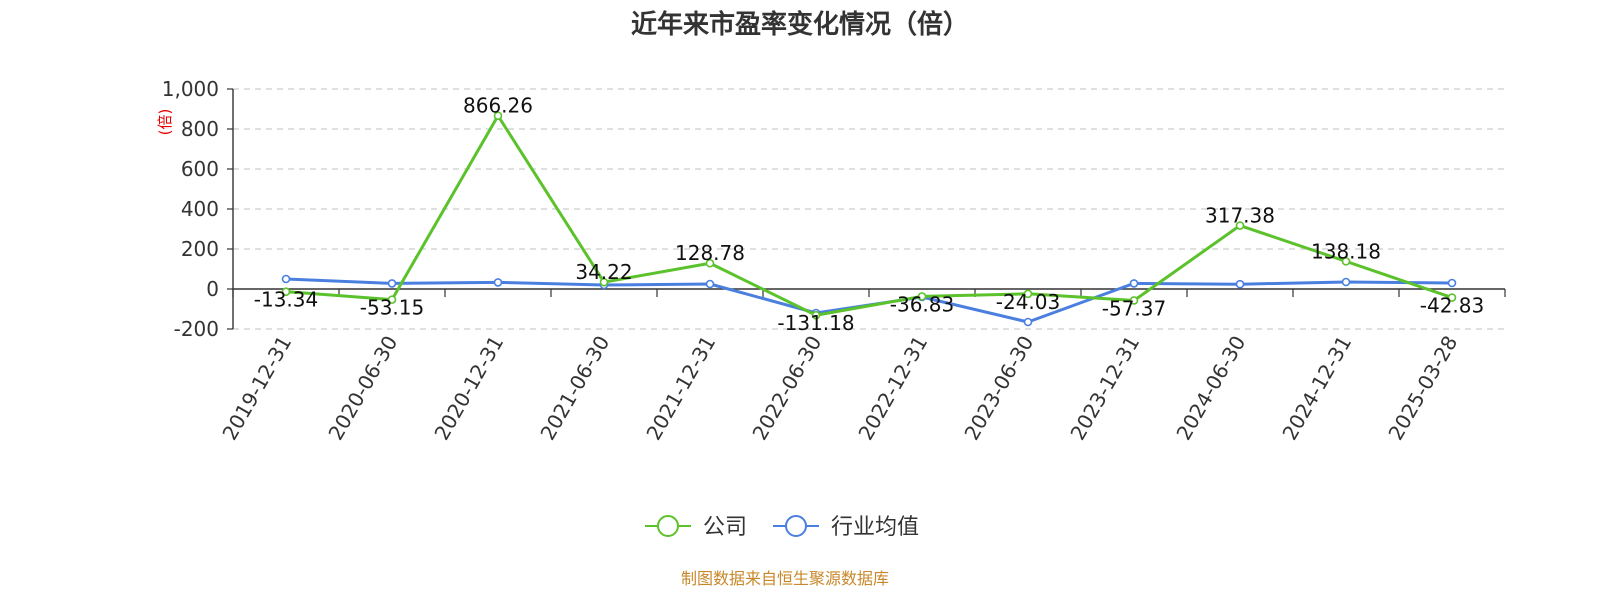  Describe the element at coordinates (1210, 388) in the screenshot. I see `x-tick-label: 2024-06-30` at that location.